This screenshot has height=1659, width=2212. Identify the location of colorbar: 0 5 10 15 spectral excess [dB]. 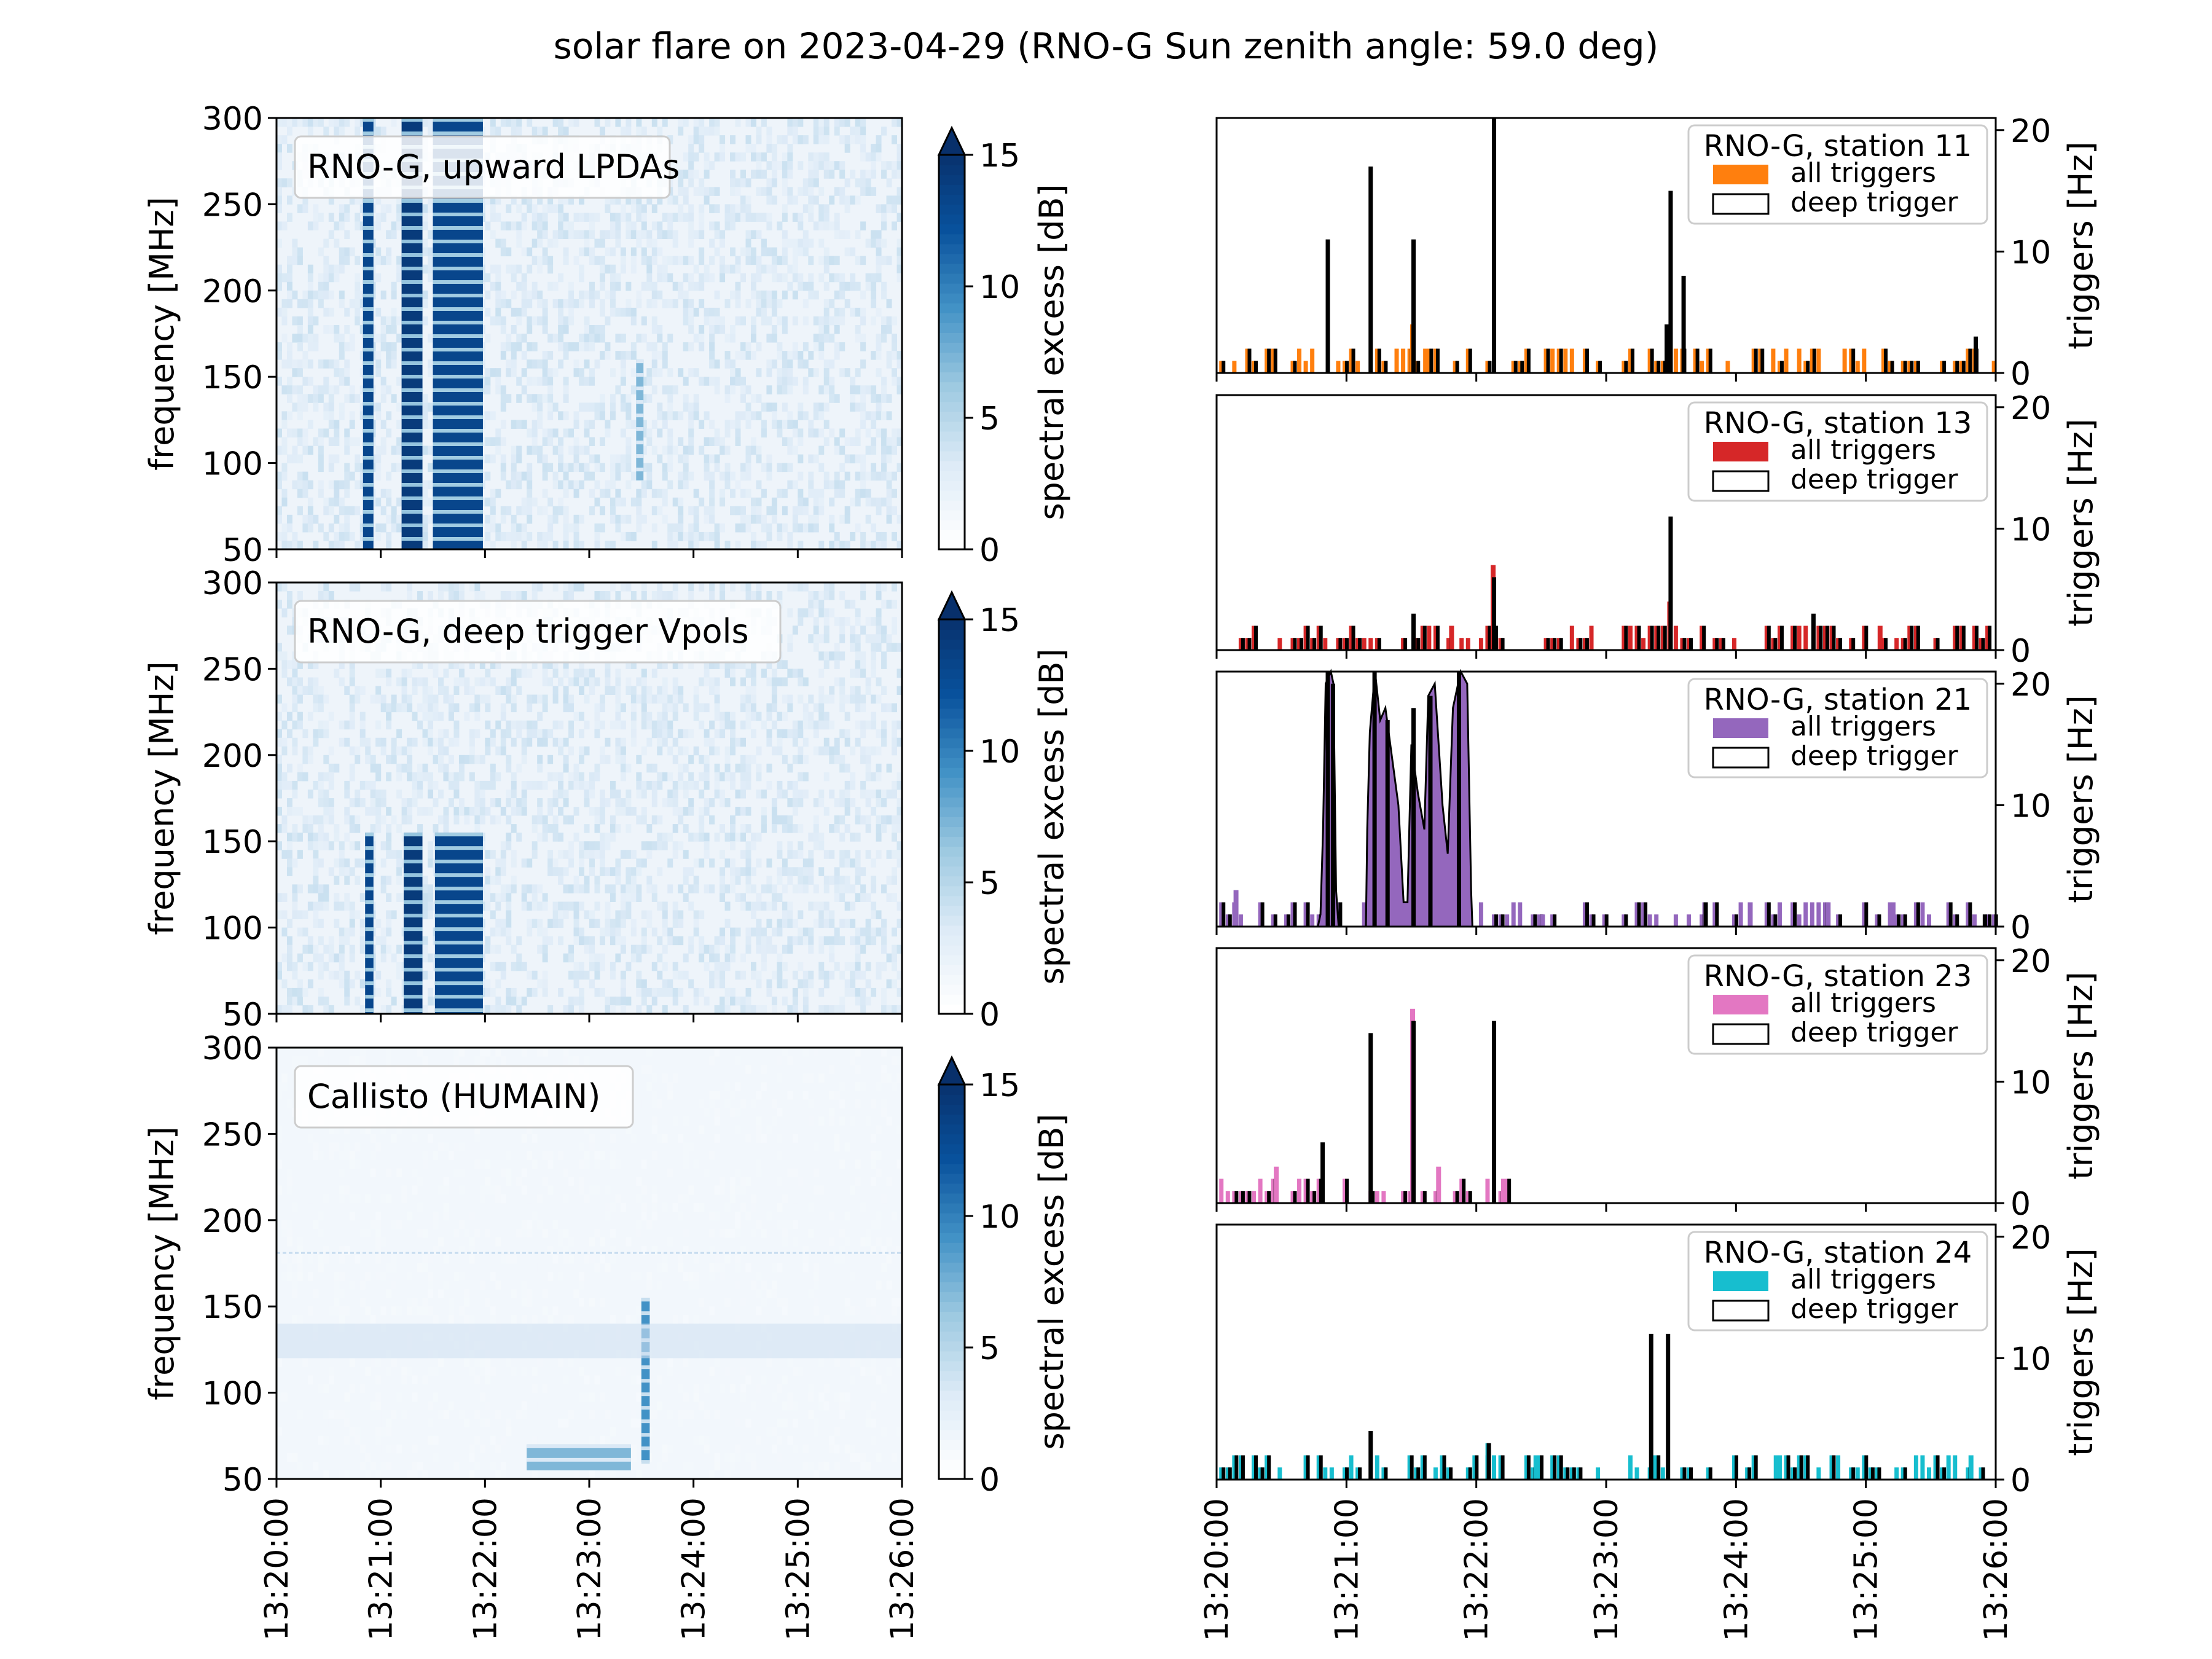
(1004, 811).